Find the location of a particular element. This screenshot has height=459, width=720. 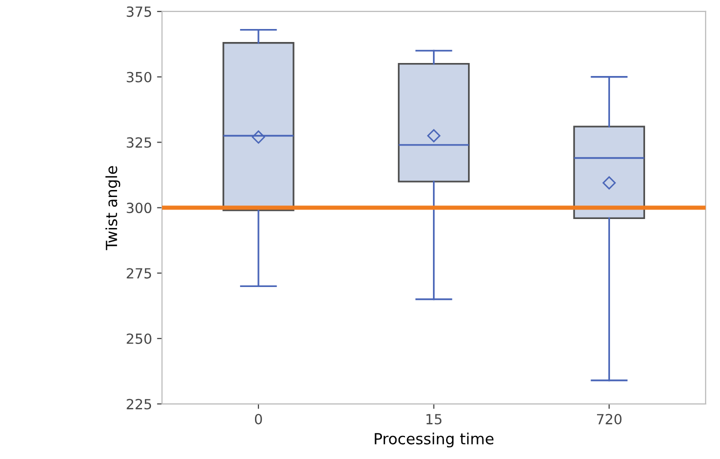

x-tick-label: 15 is located at coordinates (434, 419).